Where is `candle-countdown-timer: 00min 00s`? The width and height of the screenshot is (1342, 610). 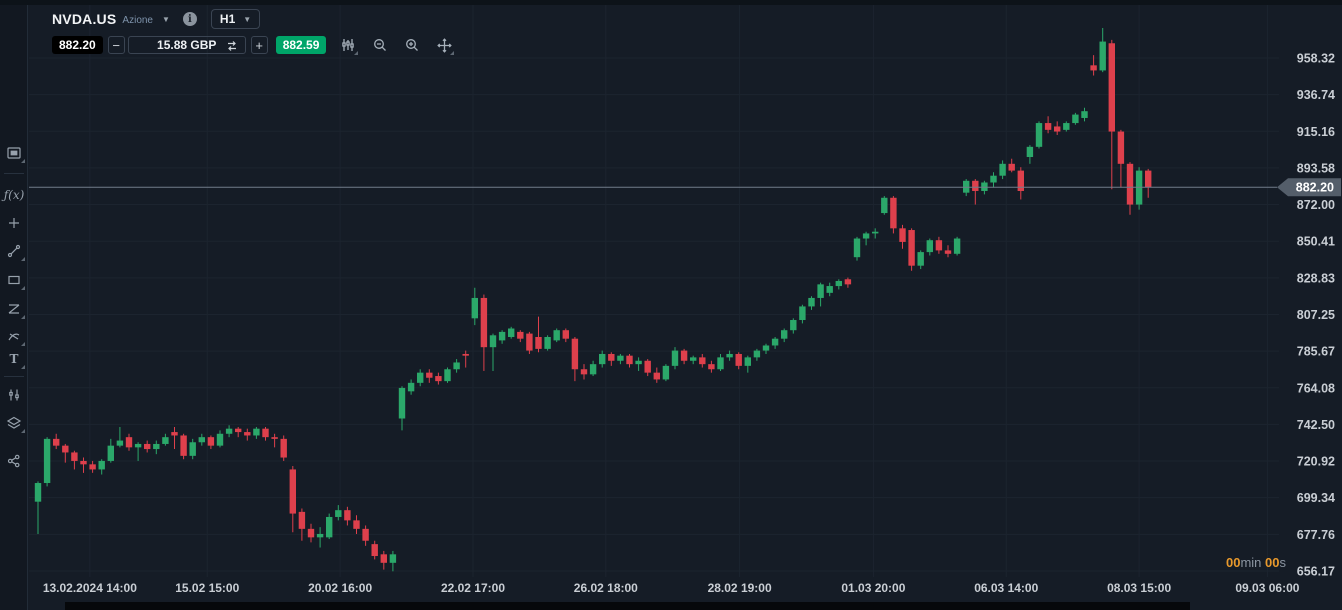
candle-countdown-timer: 00min 00s is located at coordinates (1256, 562).